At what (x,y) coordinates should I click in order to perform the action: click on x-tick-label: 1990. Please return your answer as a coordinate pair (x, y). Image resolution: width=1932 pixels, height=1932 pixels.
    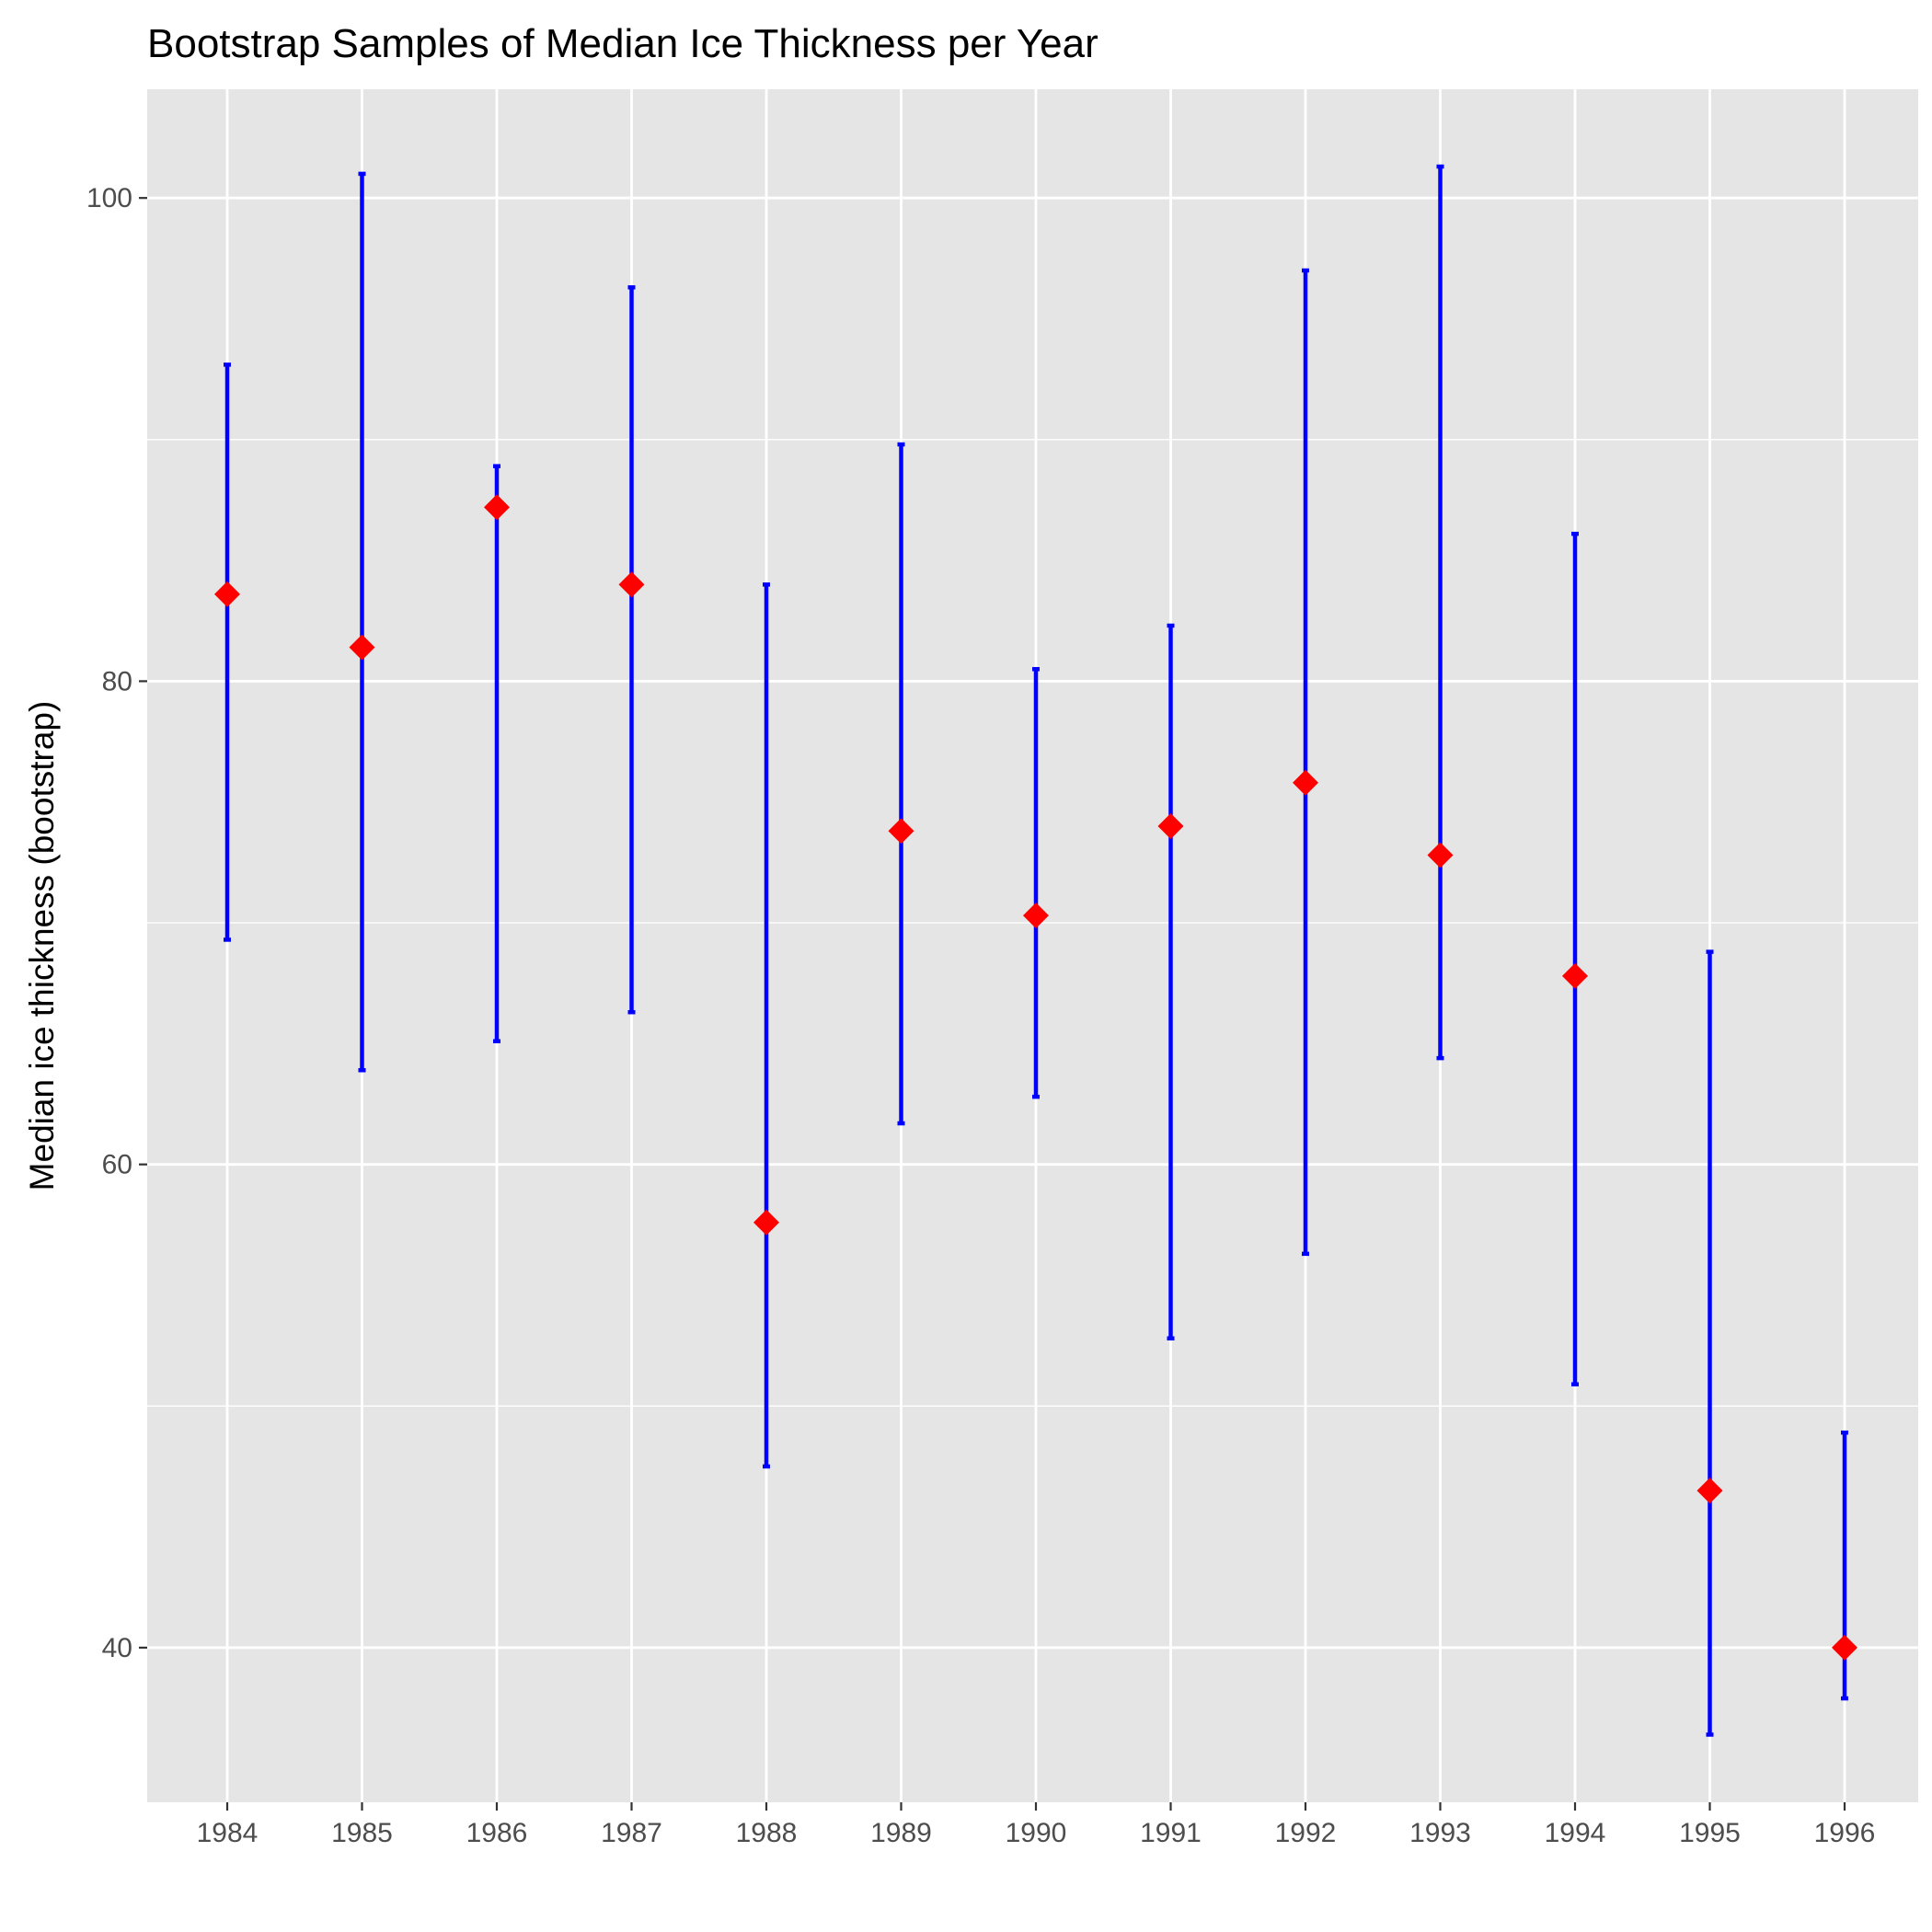
    Looking at the image, I should click on (1036, 1833).